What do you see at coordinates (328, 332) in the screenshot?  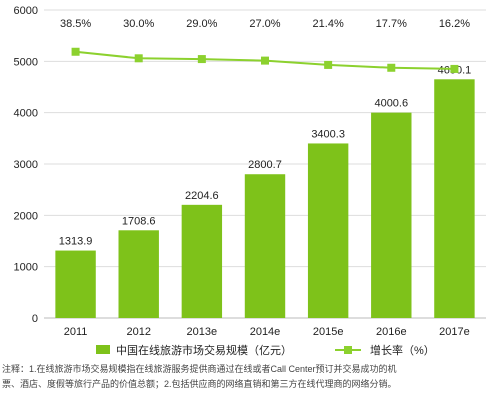 I see `x-tick-label: 2015e` at bounding box center [328, 332].